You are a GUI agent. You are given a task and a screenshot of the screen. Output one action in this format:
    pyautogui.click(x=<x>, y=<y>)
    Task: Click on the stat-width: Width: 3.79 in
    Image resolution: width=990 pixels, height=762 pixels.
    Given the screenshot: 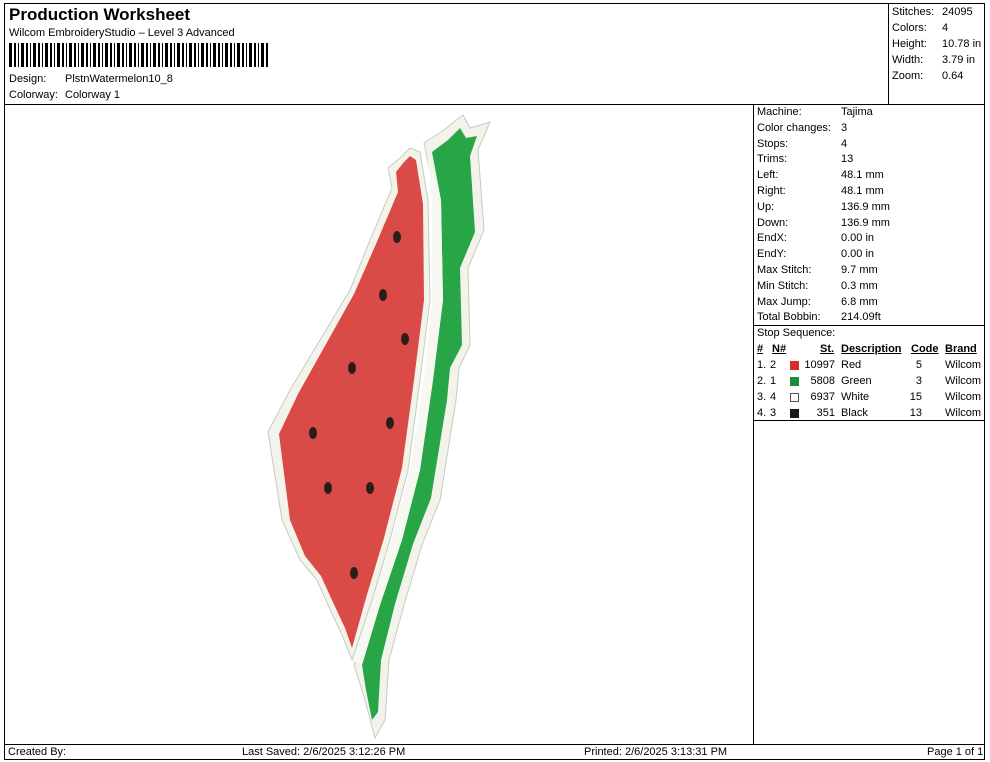 What is the action you would take?
    pyautogui.click(x=933, y=60)
    